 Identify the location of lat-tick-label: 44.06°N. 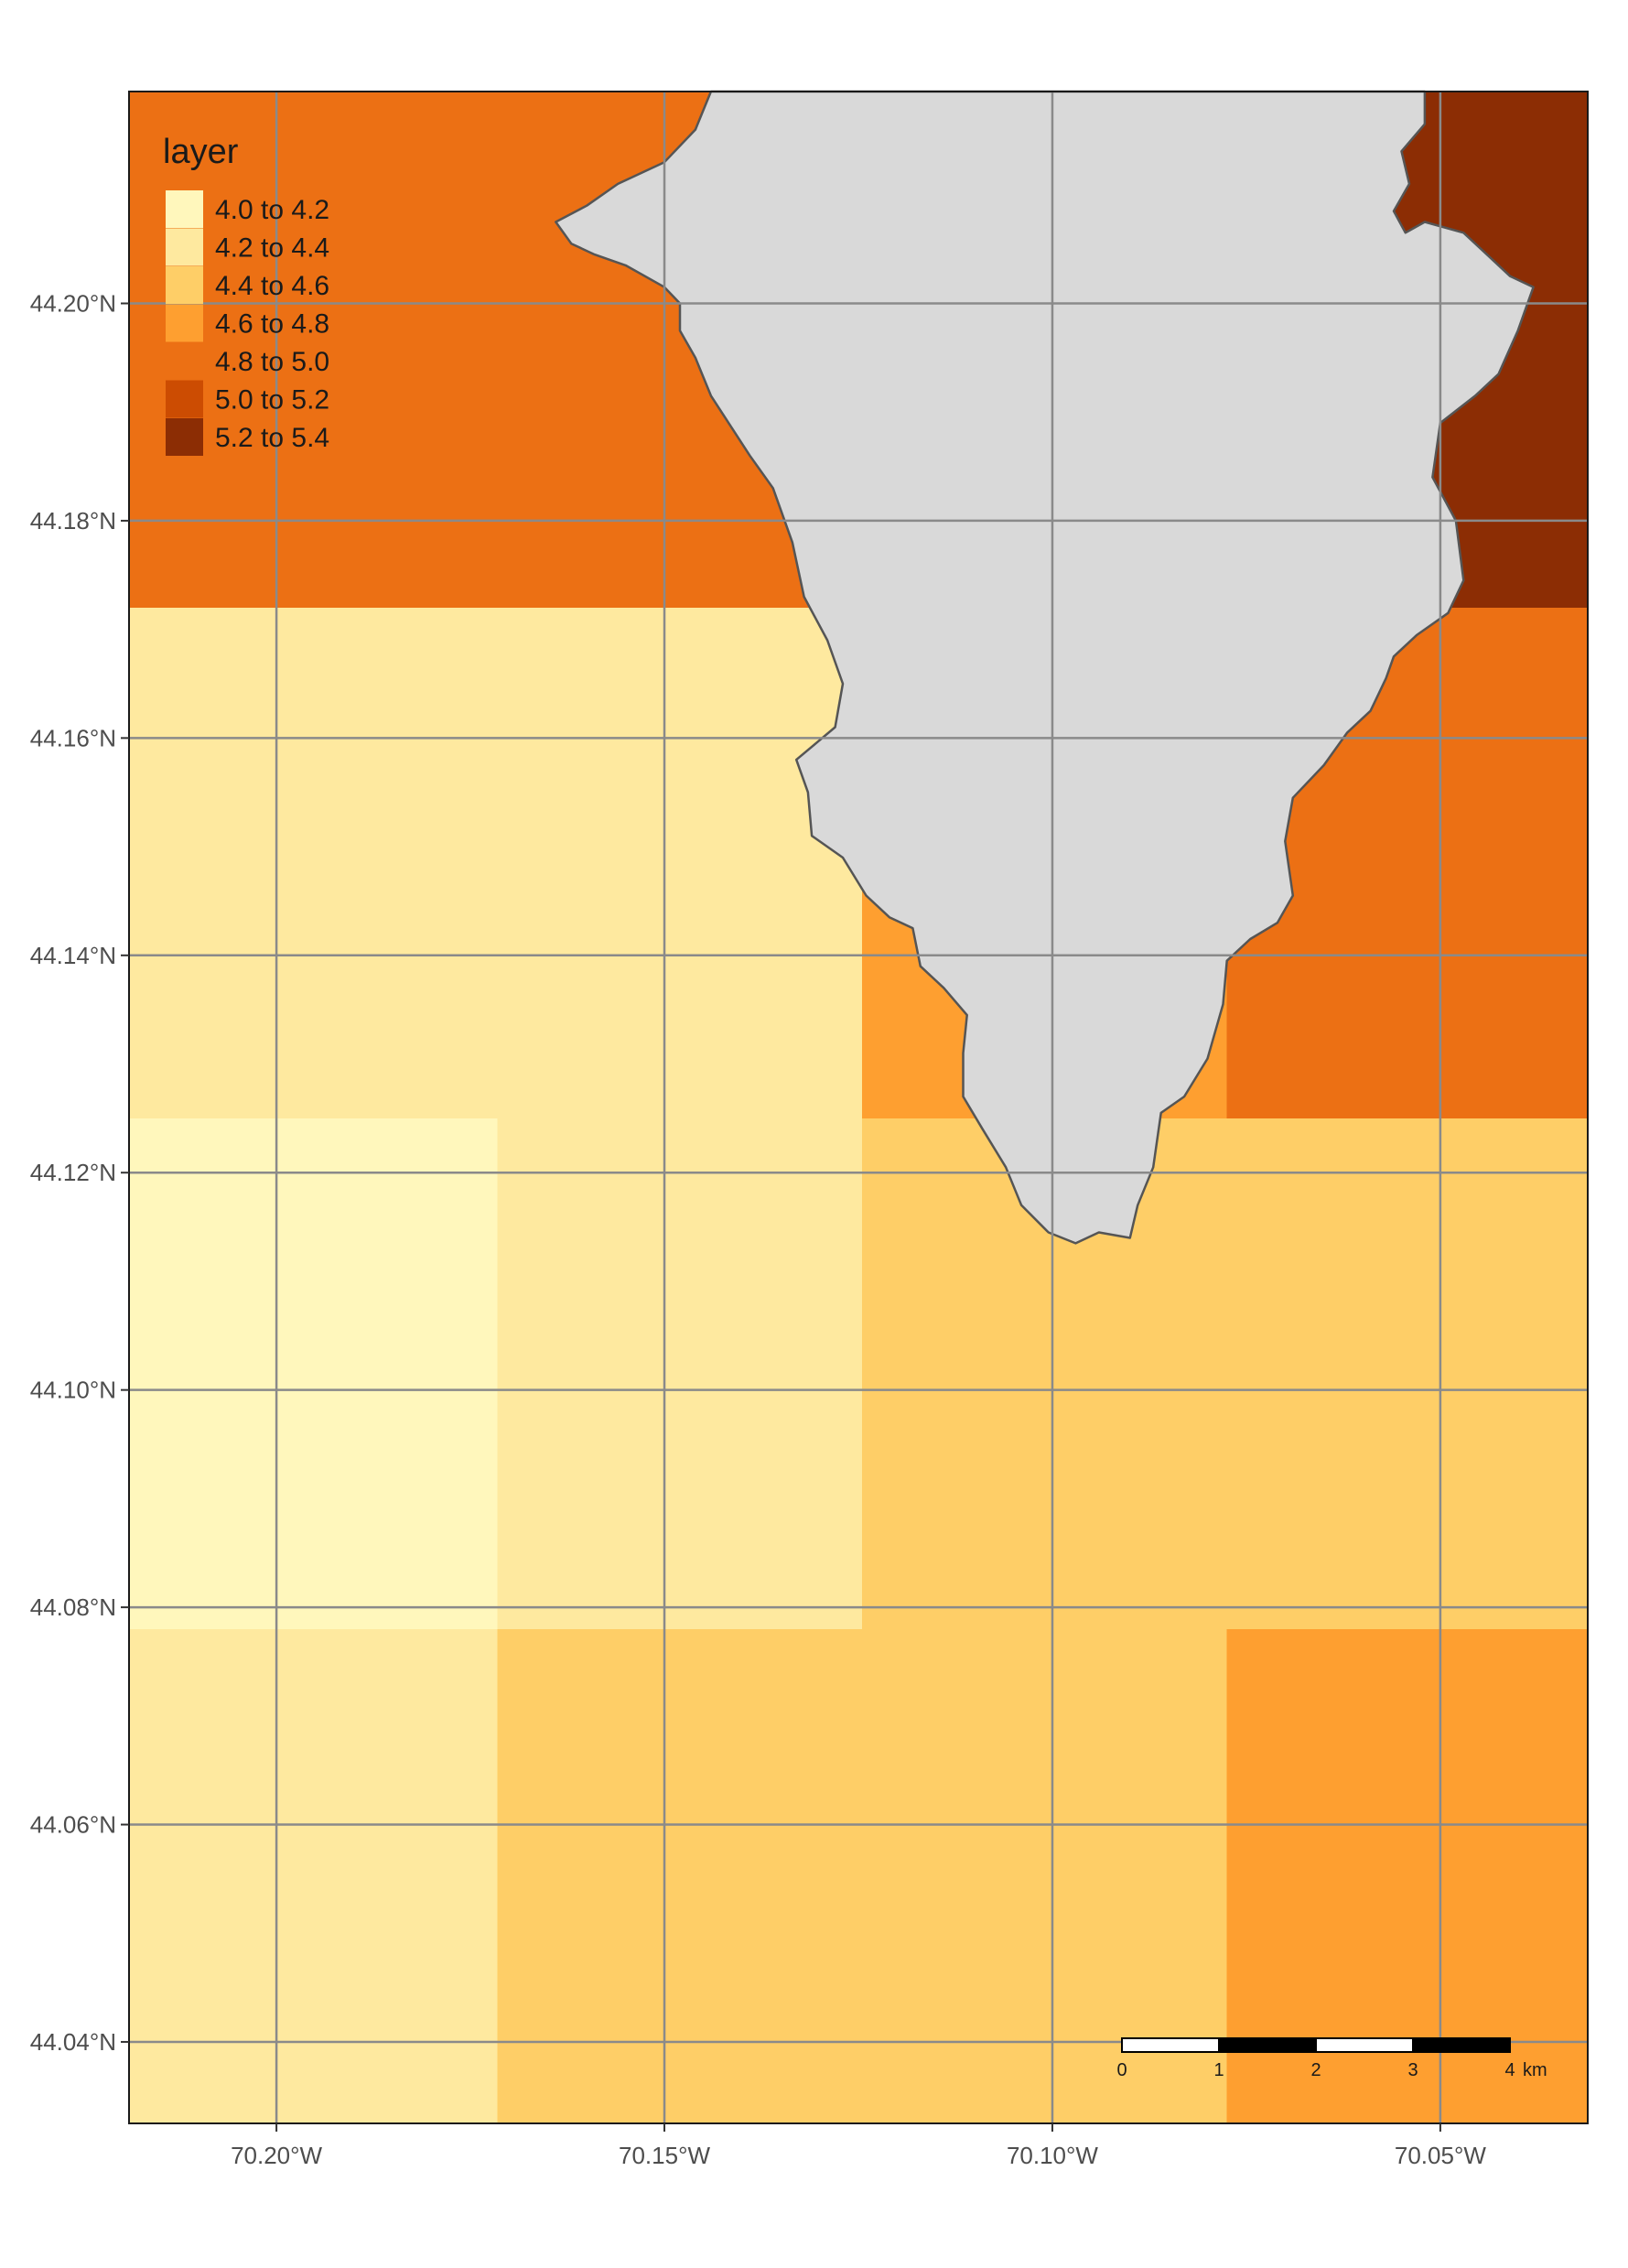
(73, 1825).